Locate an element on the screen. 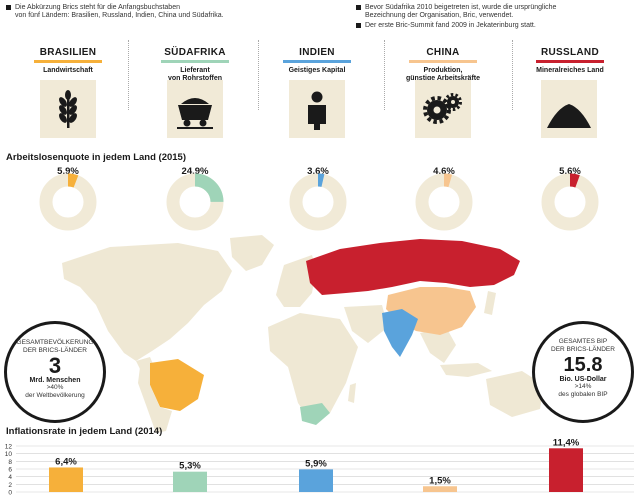 Image resolution: width=640 pixels, height=498 pixels. gdp-value: 15.8 is located at coordinates (583, 365).